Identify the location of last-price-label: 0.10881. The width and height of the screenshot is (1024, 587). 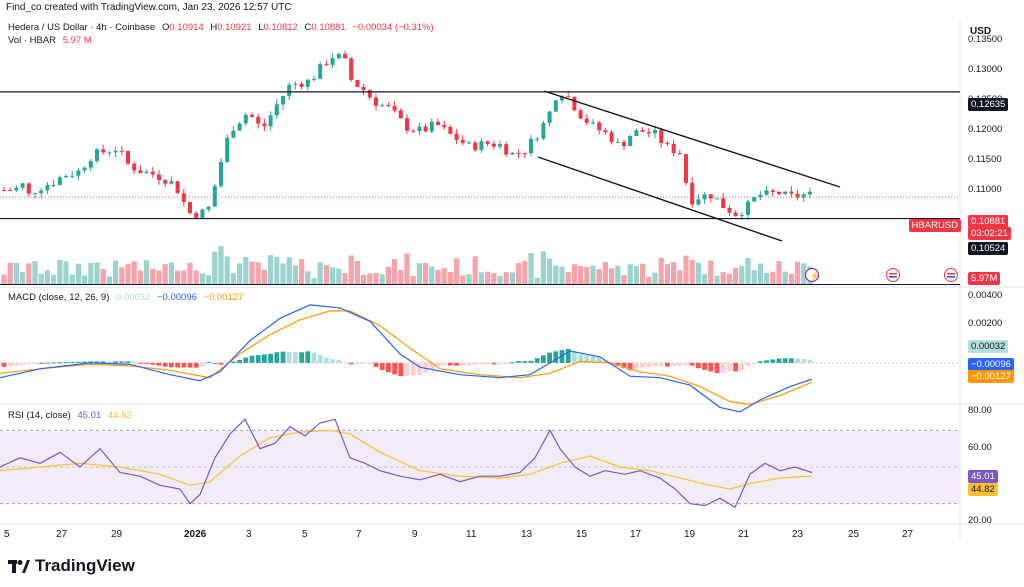
(988, 221).